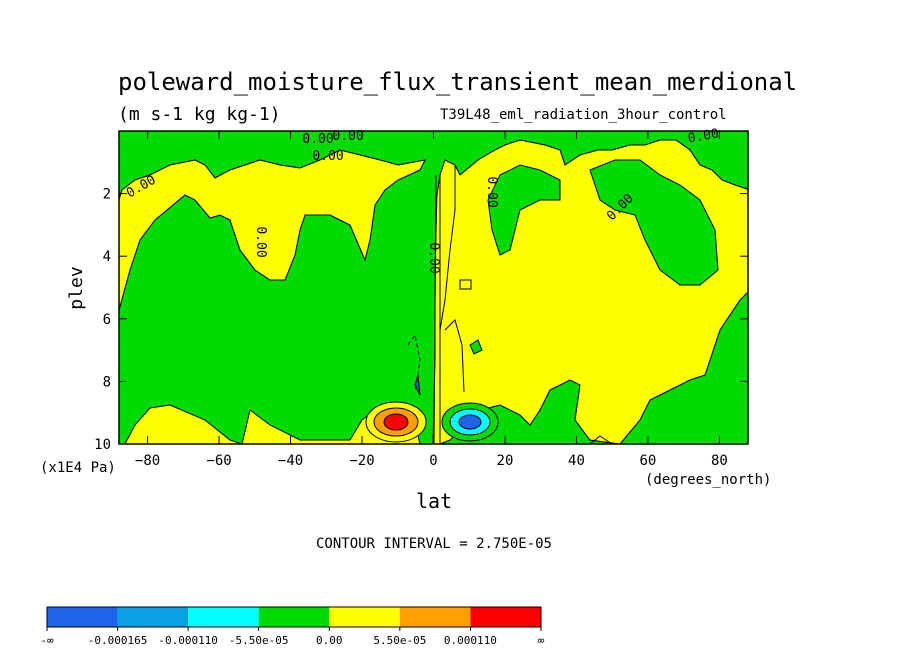  I want to click on x-tick-label: 20, so click(505, 461).